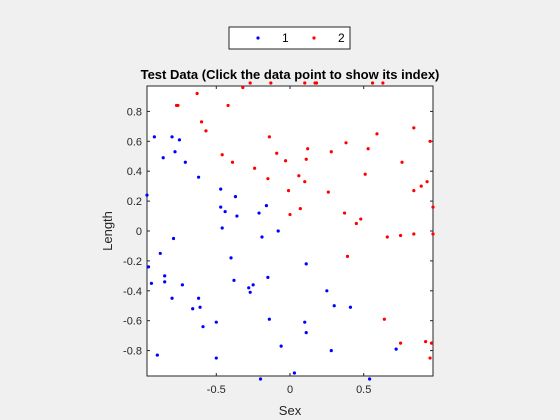 Image resolution: width=560 pixels, height=420 pixels. What do you see at coordinates (289, 38) in the screenshot?
I see `legend: 1 2` at bounding box center [289, 38].